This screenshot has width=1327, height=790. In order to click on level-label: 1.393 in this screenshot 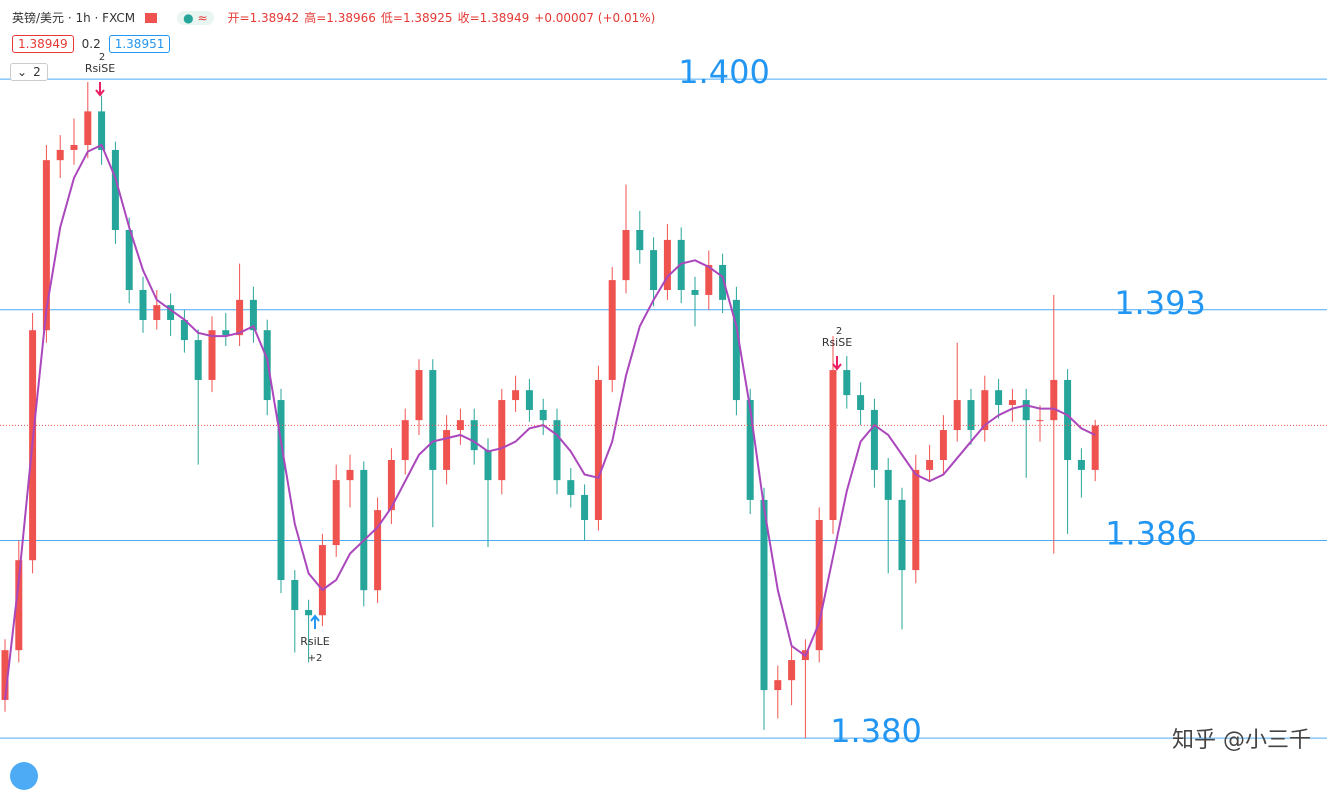, I will do `click(1160, 303)`.